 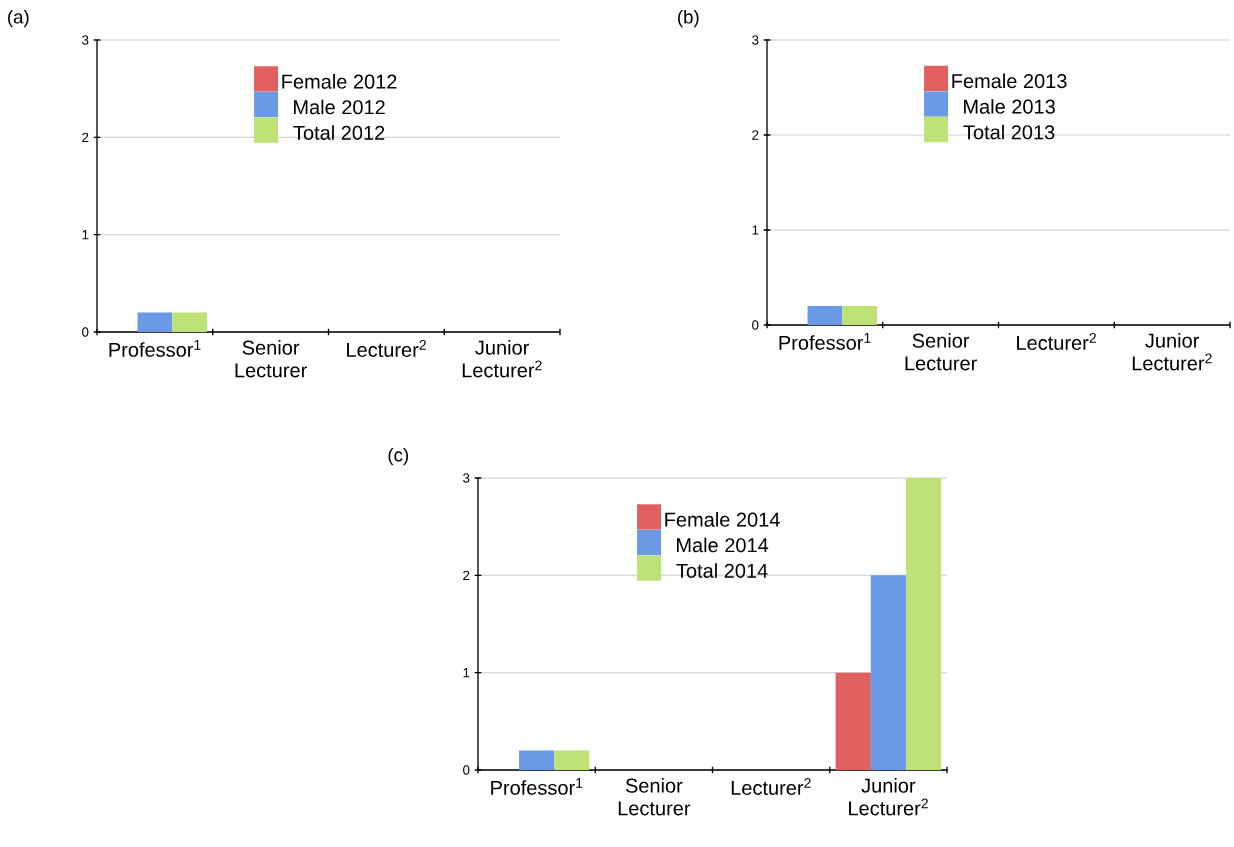 I want to click on chart-title: (a), so click(x=18, y=18).